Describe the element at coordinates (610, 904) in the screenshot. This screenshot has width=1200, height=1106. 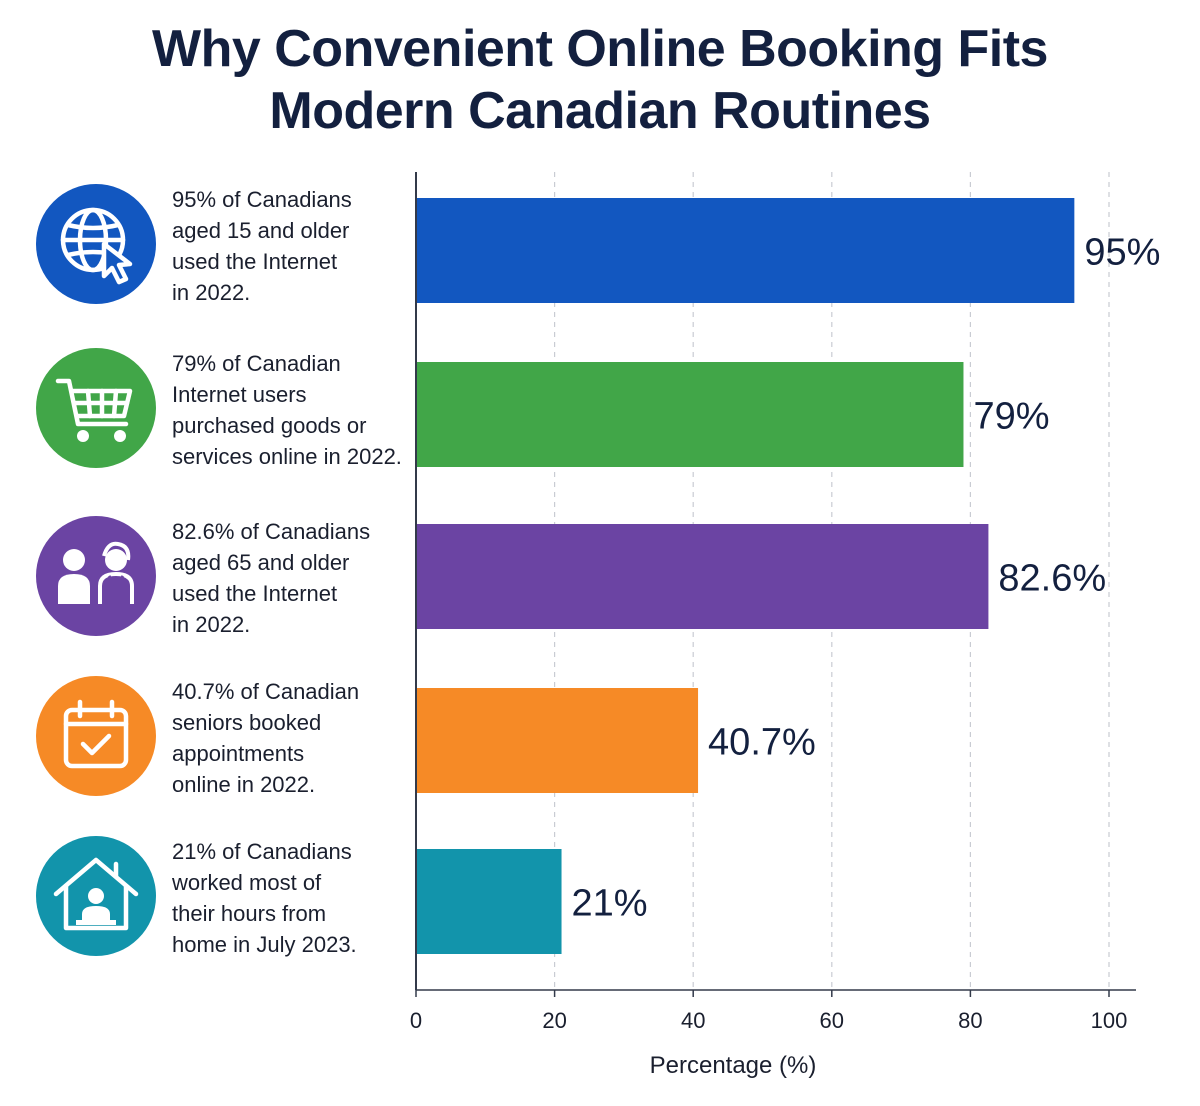
I see `value-label-4: 21%` at that location.